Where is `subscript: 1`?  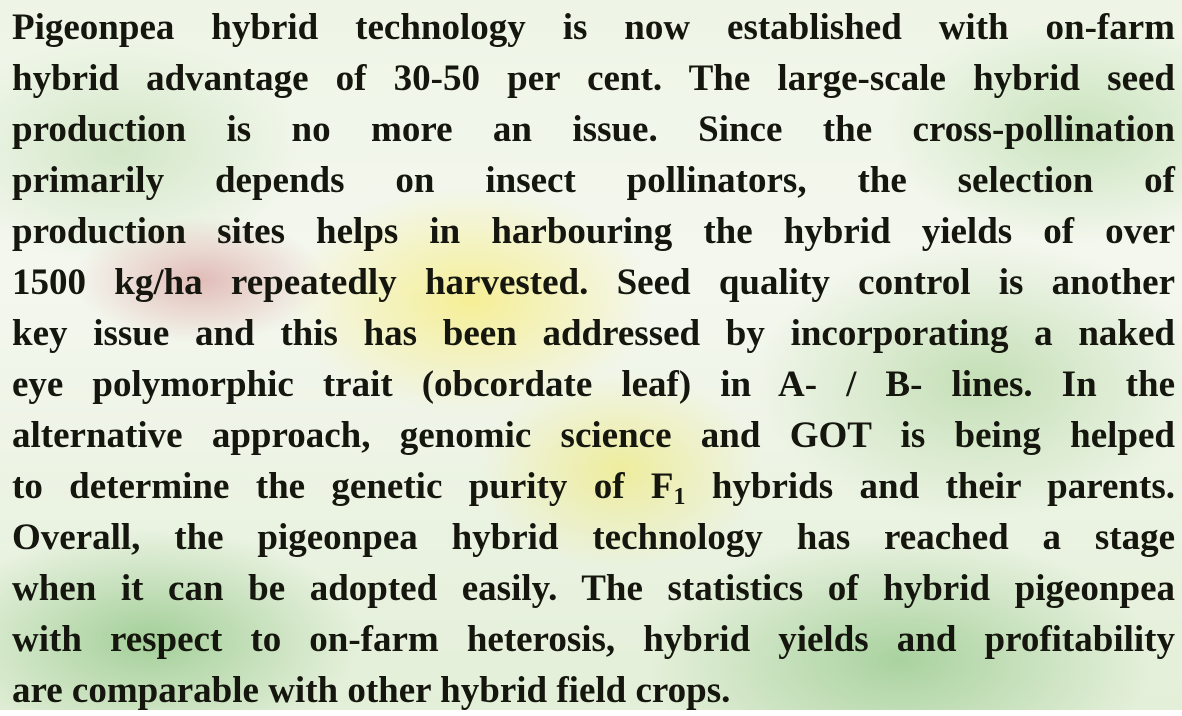 subscript: 1 is located at coordinates (679, 497).